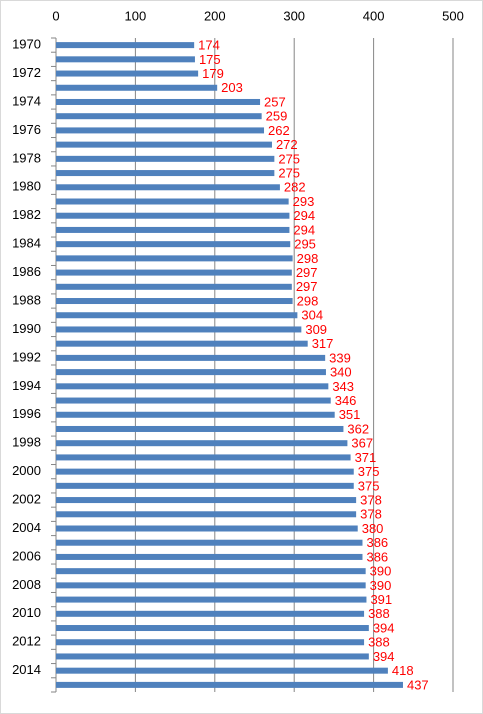 This screenshot has width=483, height=714. What do you see at coordinates (26, 442) in the screenshot?
I see `y-tick-label: 1998` at bounding box center [26, 442].